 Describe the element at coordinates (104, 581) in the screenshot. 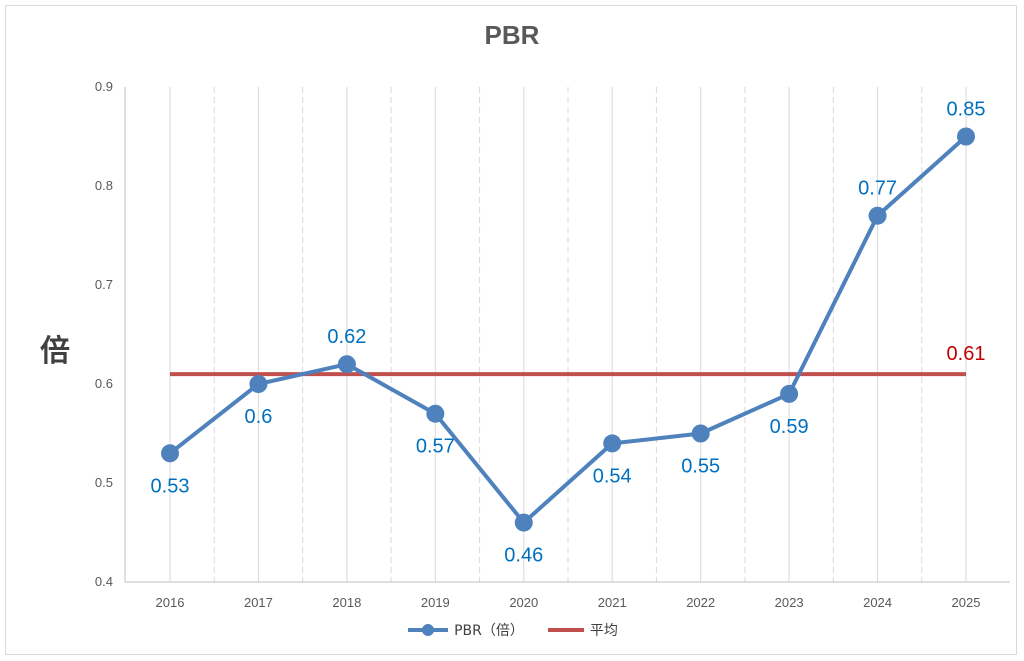

I see `y-tick-label: 0.4` at that location.